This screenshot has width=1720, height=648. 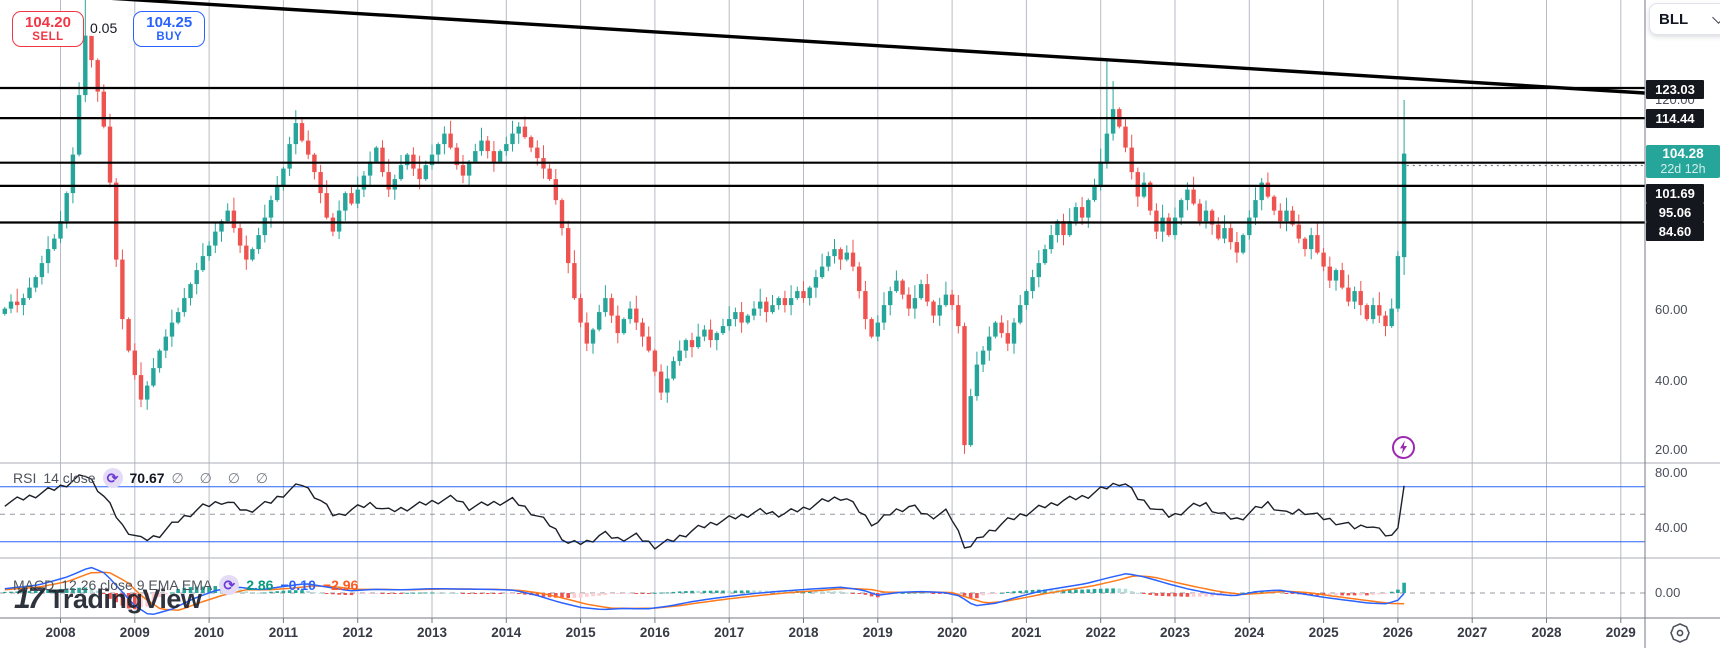 What do you see at coordinates (1675, 118) in the screenshot?
I see `price-level-badge: 114.44` at bounding box center [1675, 118].